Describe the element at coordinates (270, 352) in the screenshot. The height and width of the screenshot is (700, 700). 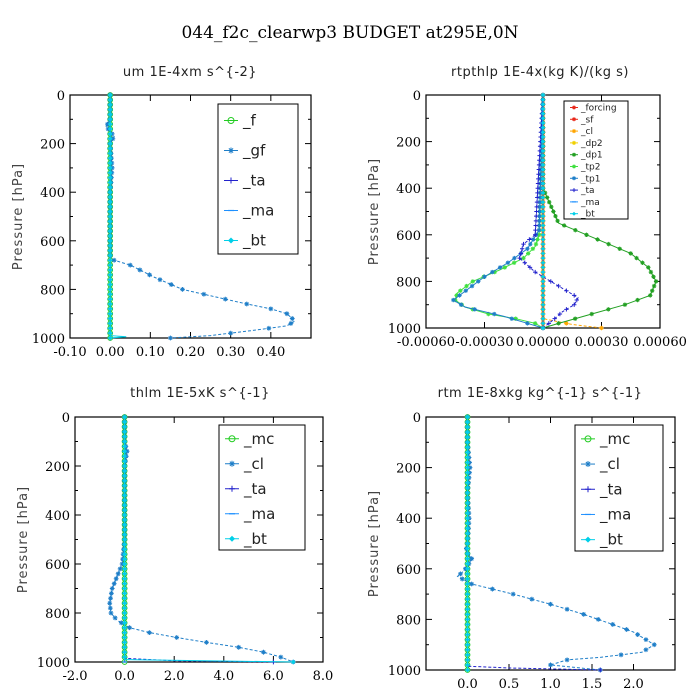
I see `x-tick-label: 0.40` at that location.